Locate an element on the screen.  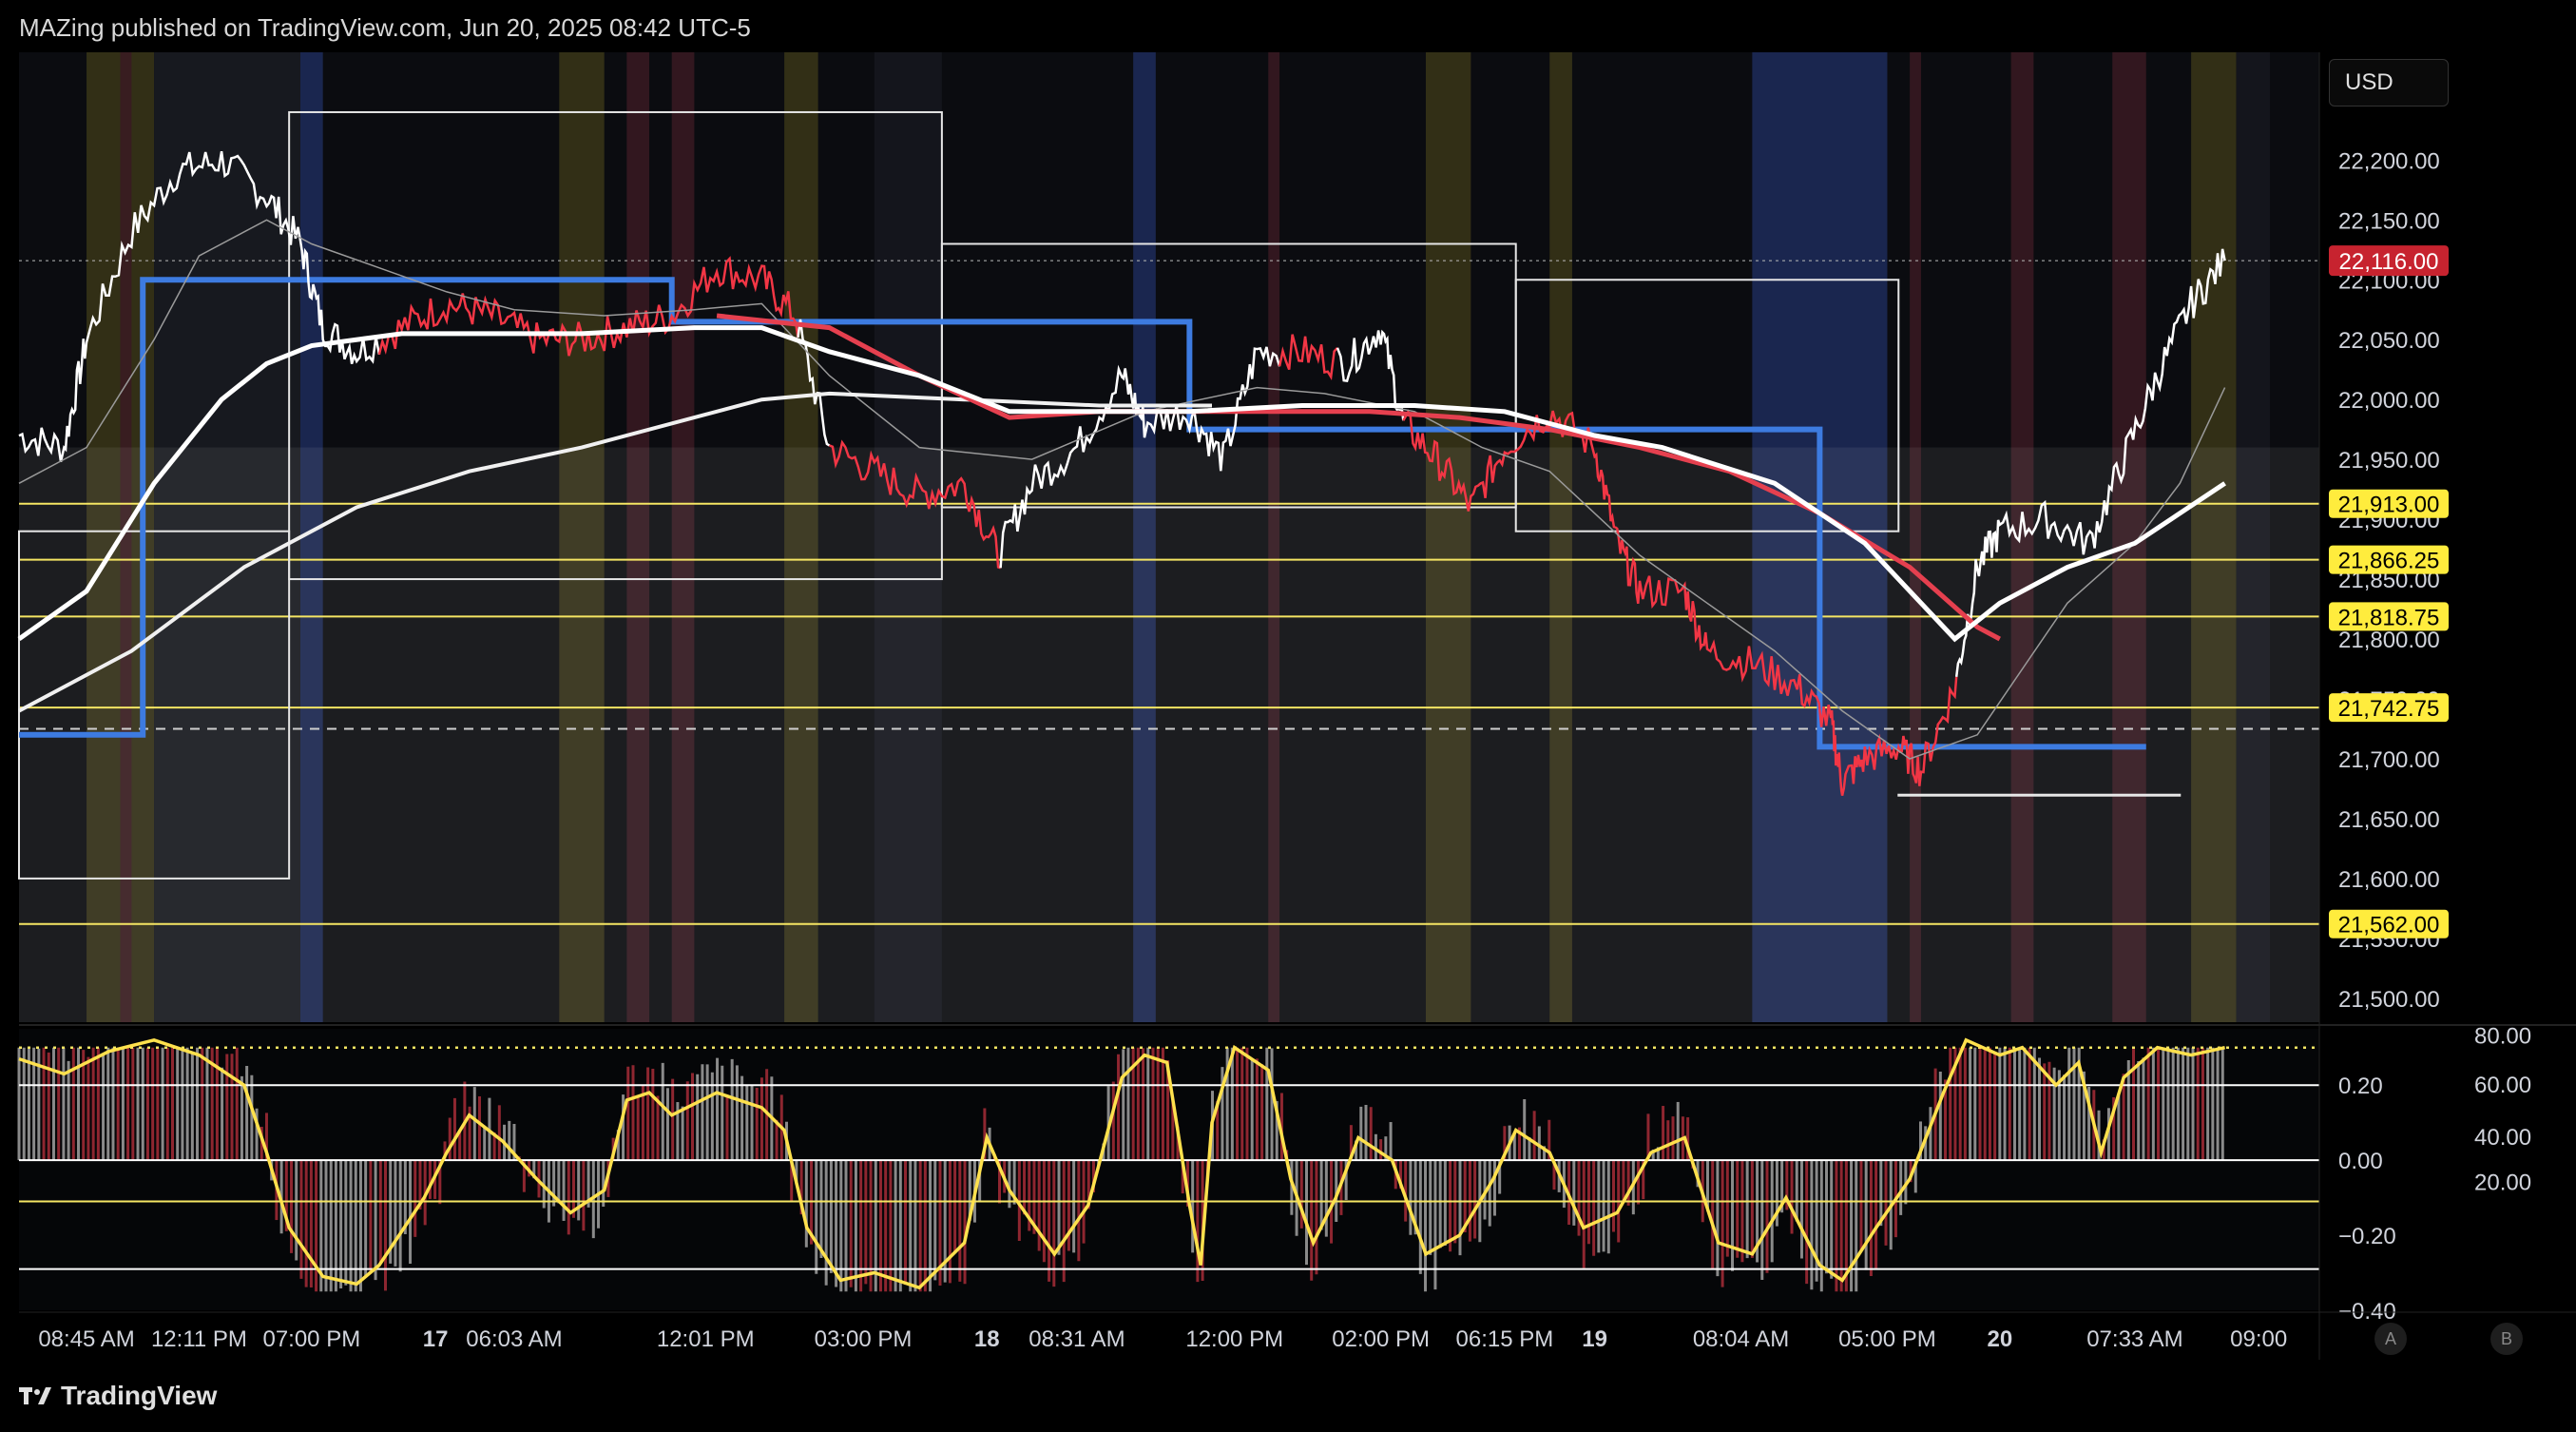
level-label: 21,913.00 is located at coordinates (2389, 505).